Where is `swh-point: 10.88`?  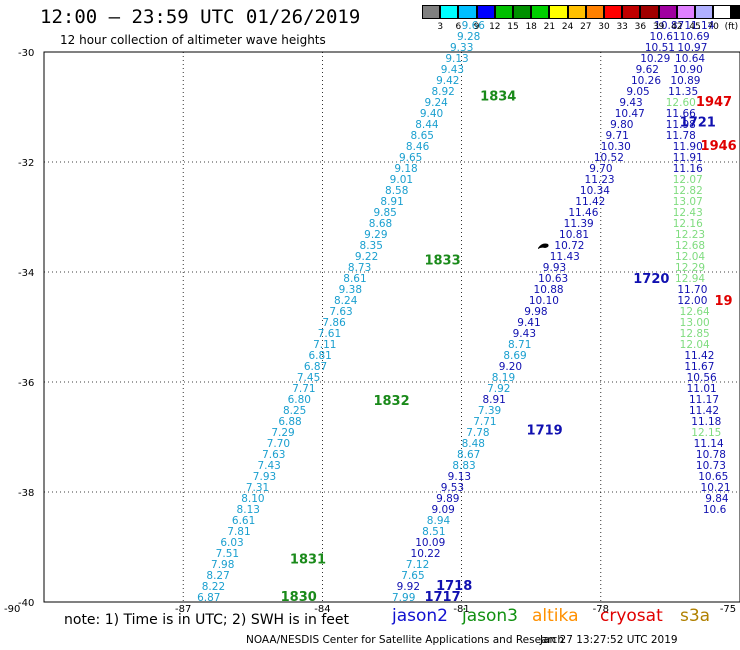
swh-point: 10.88 is located at coordinates (549, 290).